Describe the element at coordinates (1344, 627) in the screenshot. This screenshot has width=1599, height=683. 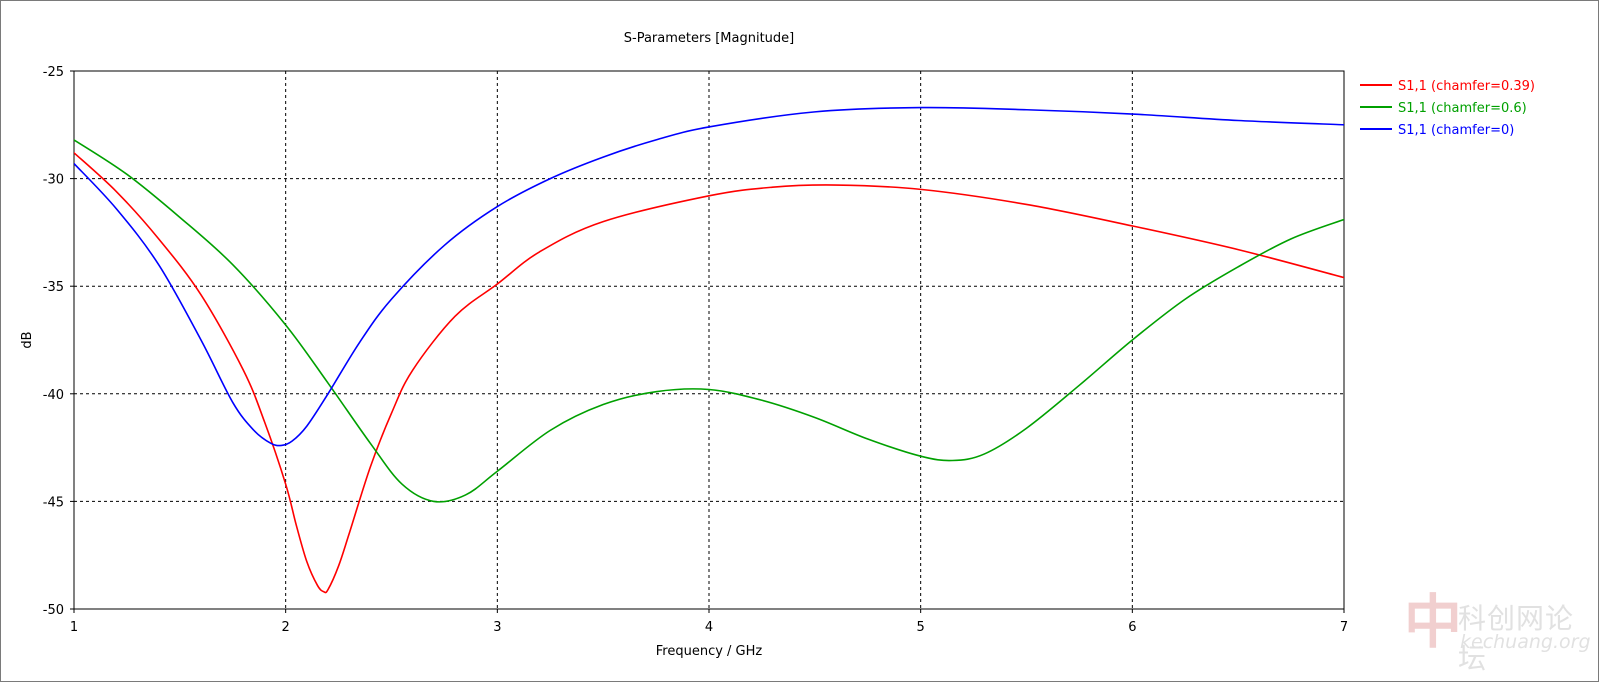
I see `x-tick-label: 7` at that location.